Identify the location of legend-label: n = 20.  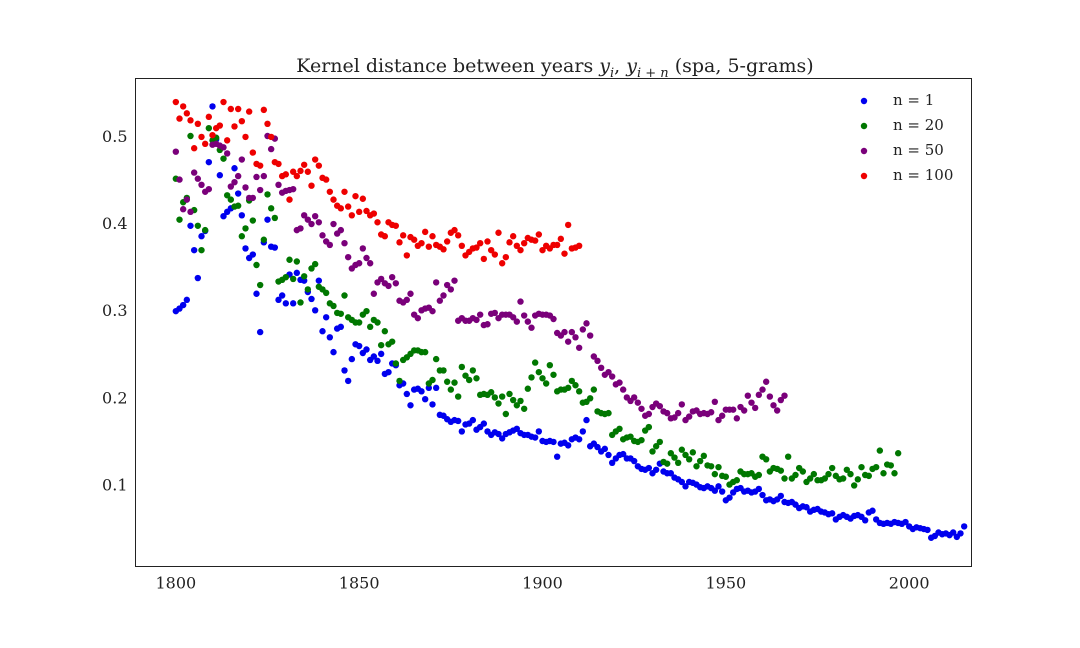
(918, 125).